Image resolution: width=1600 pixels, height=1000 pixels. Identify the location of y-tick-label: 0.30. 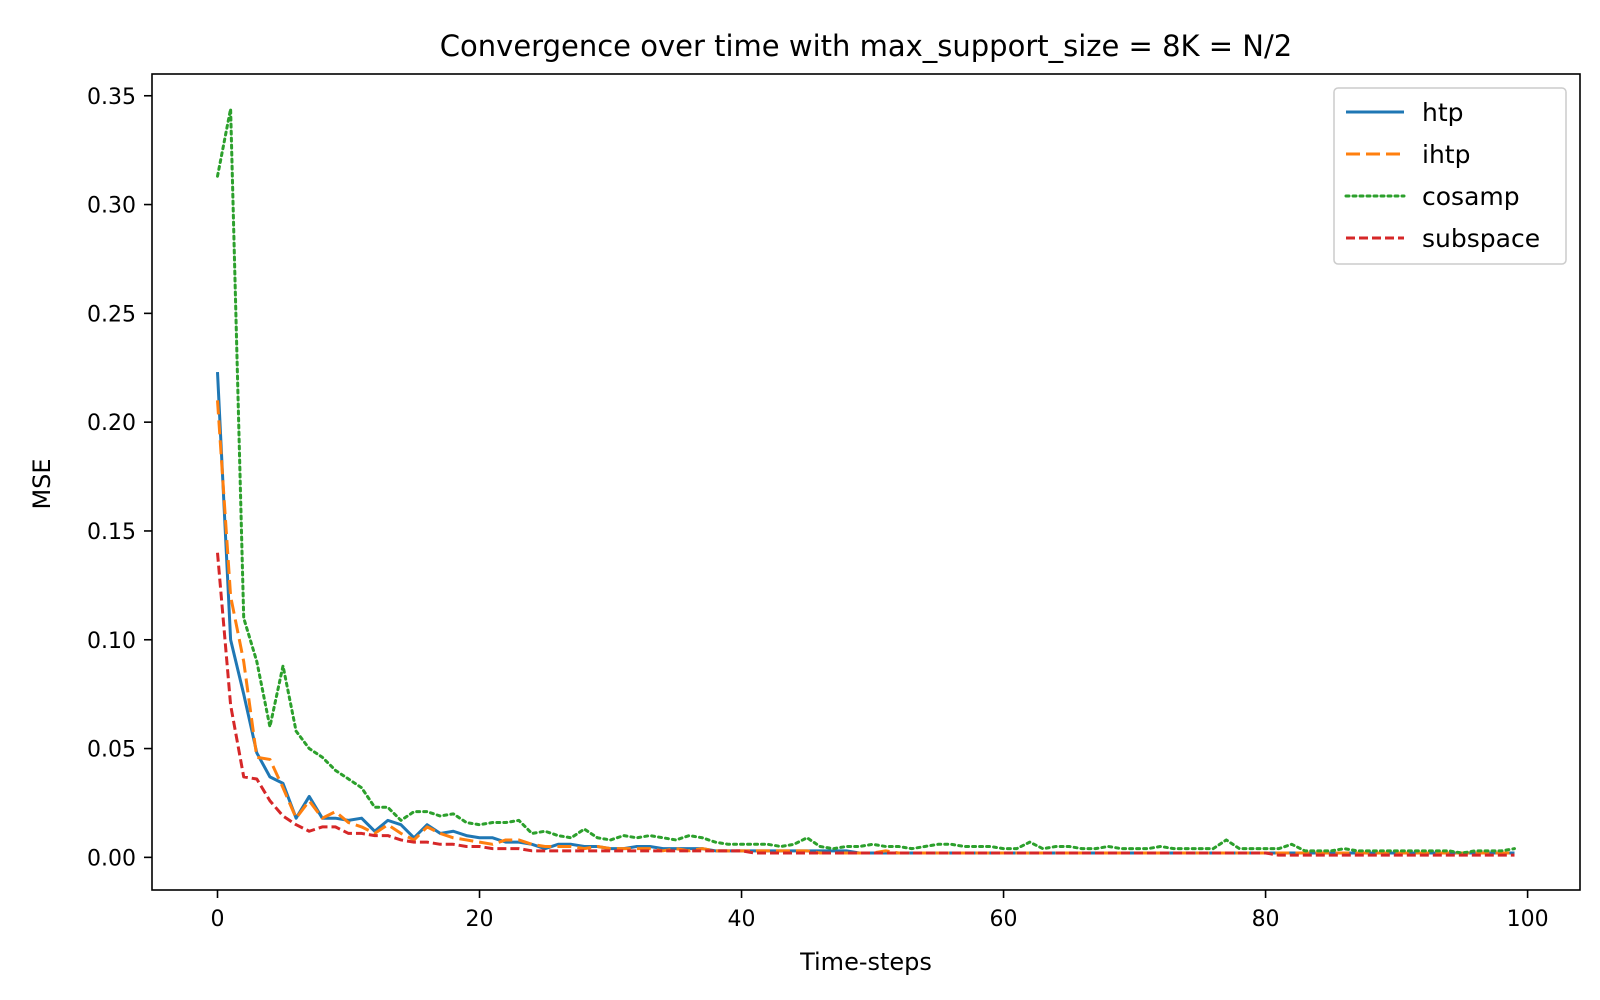
(111, 206).